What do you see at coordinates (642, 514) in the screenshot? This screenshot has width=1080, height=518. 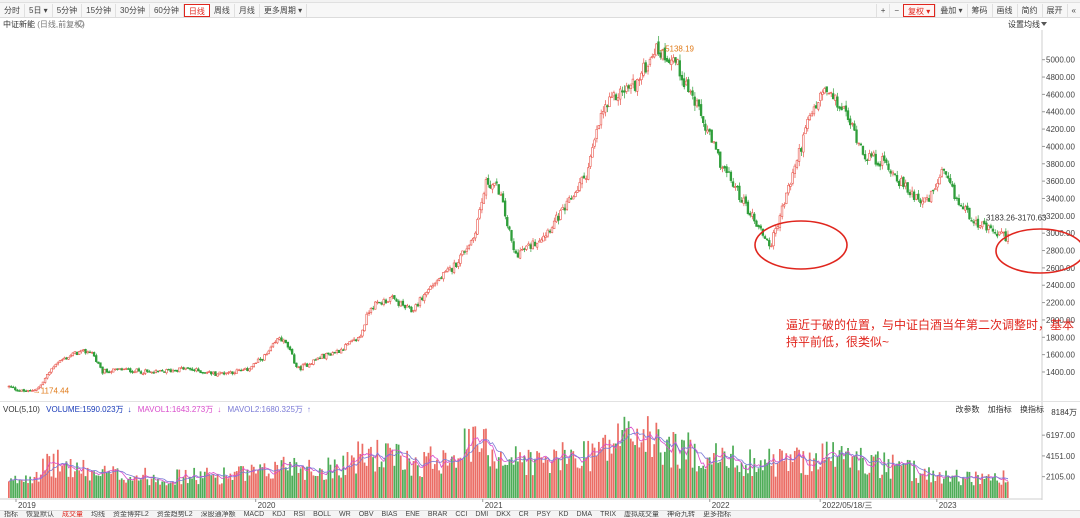 I see `indicator-tab-24: 虚拟成交量` at bounding box center [642, 514].